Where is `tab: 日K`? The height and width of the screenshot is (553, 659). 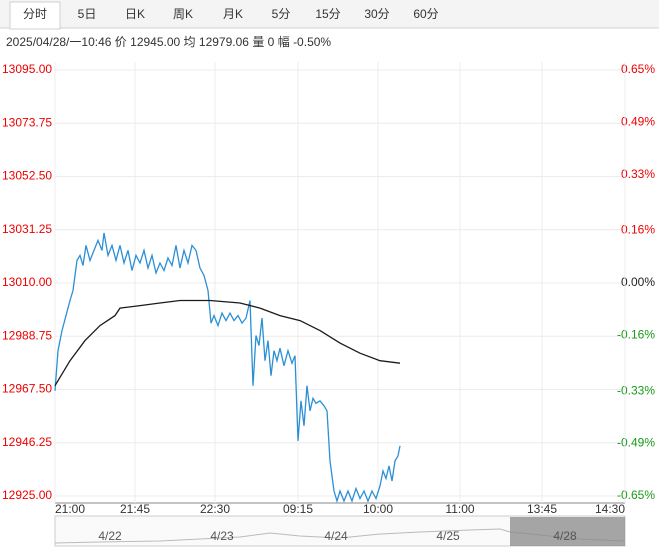
tab: 日K is located at coordinates (135, 14).